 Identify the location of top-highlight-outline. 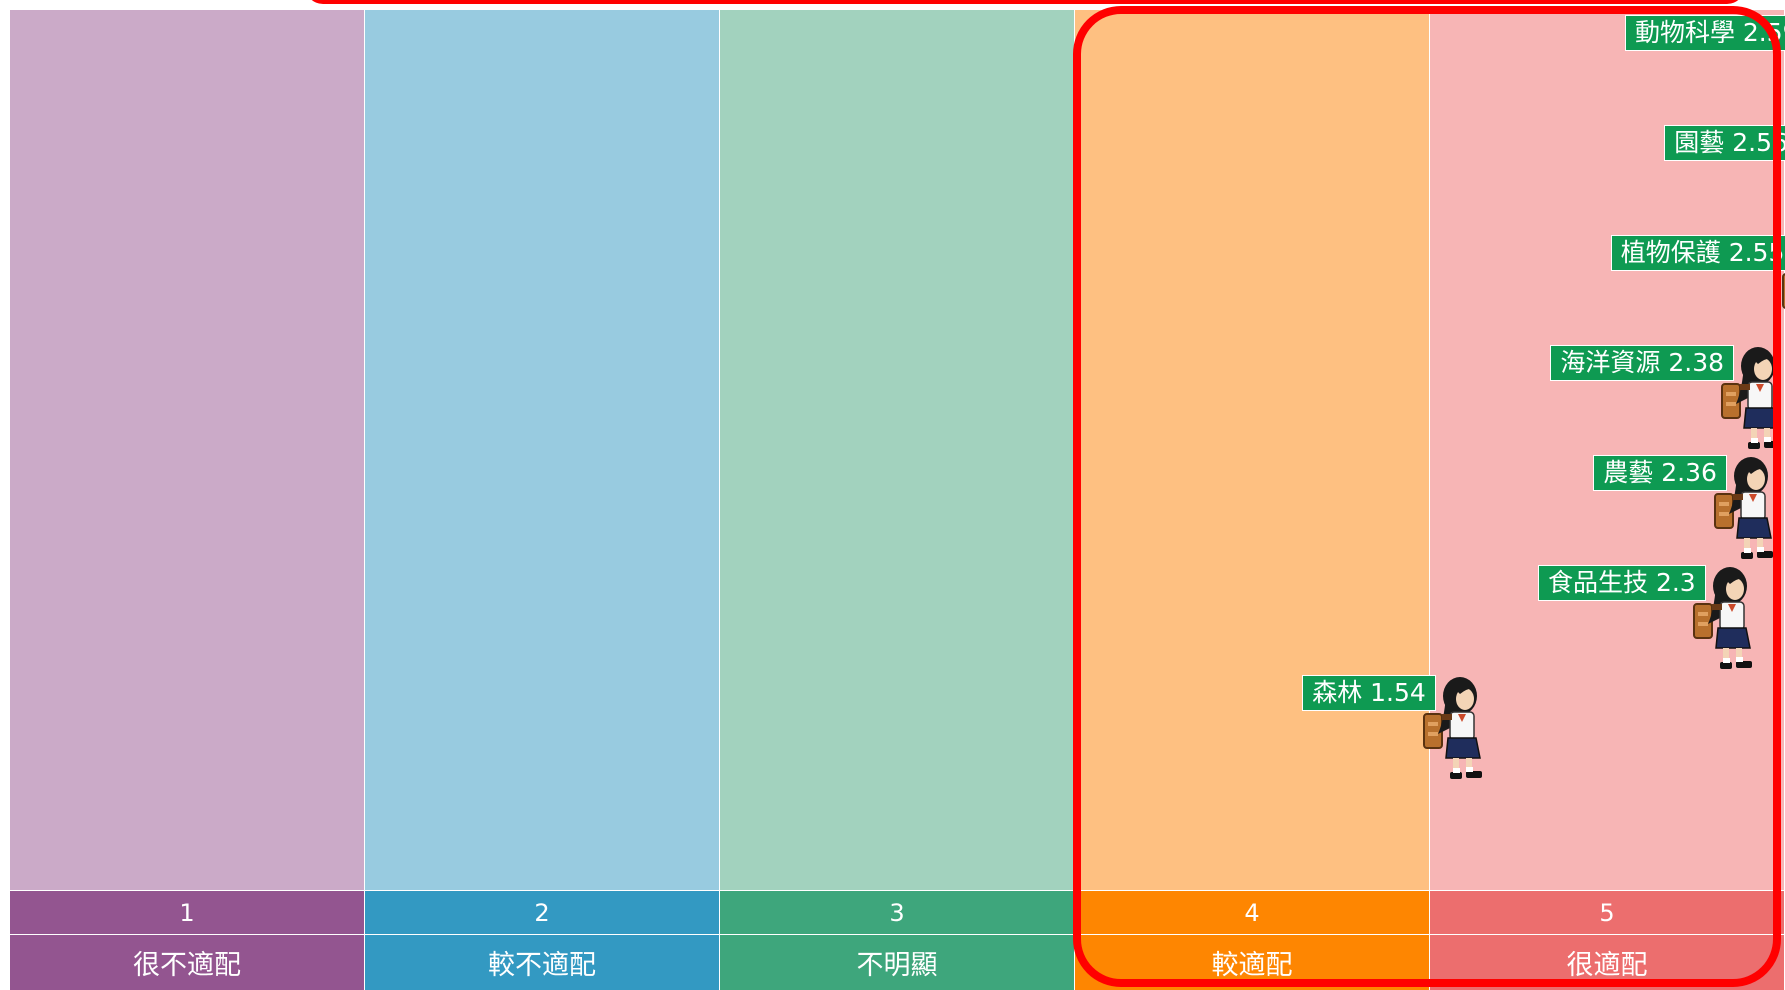
(1025, 2).